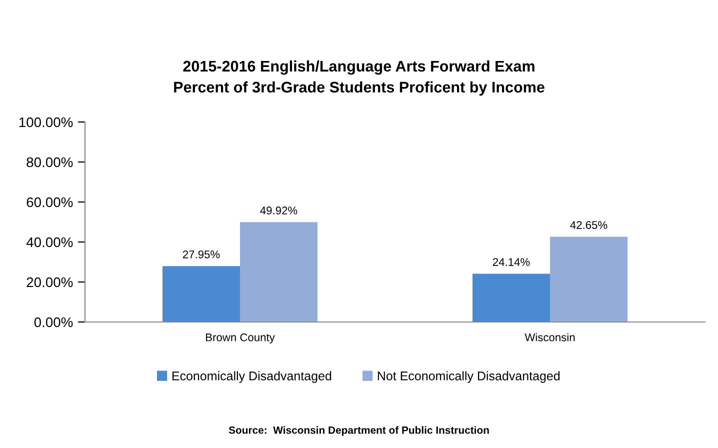 Image resolution: width=718 pixels, height=448 pixels. Describe the element at coordinates (46, 122) in the screenshot. I see `y-tick-label: 100.00%` at that location.